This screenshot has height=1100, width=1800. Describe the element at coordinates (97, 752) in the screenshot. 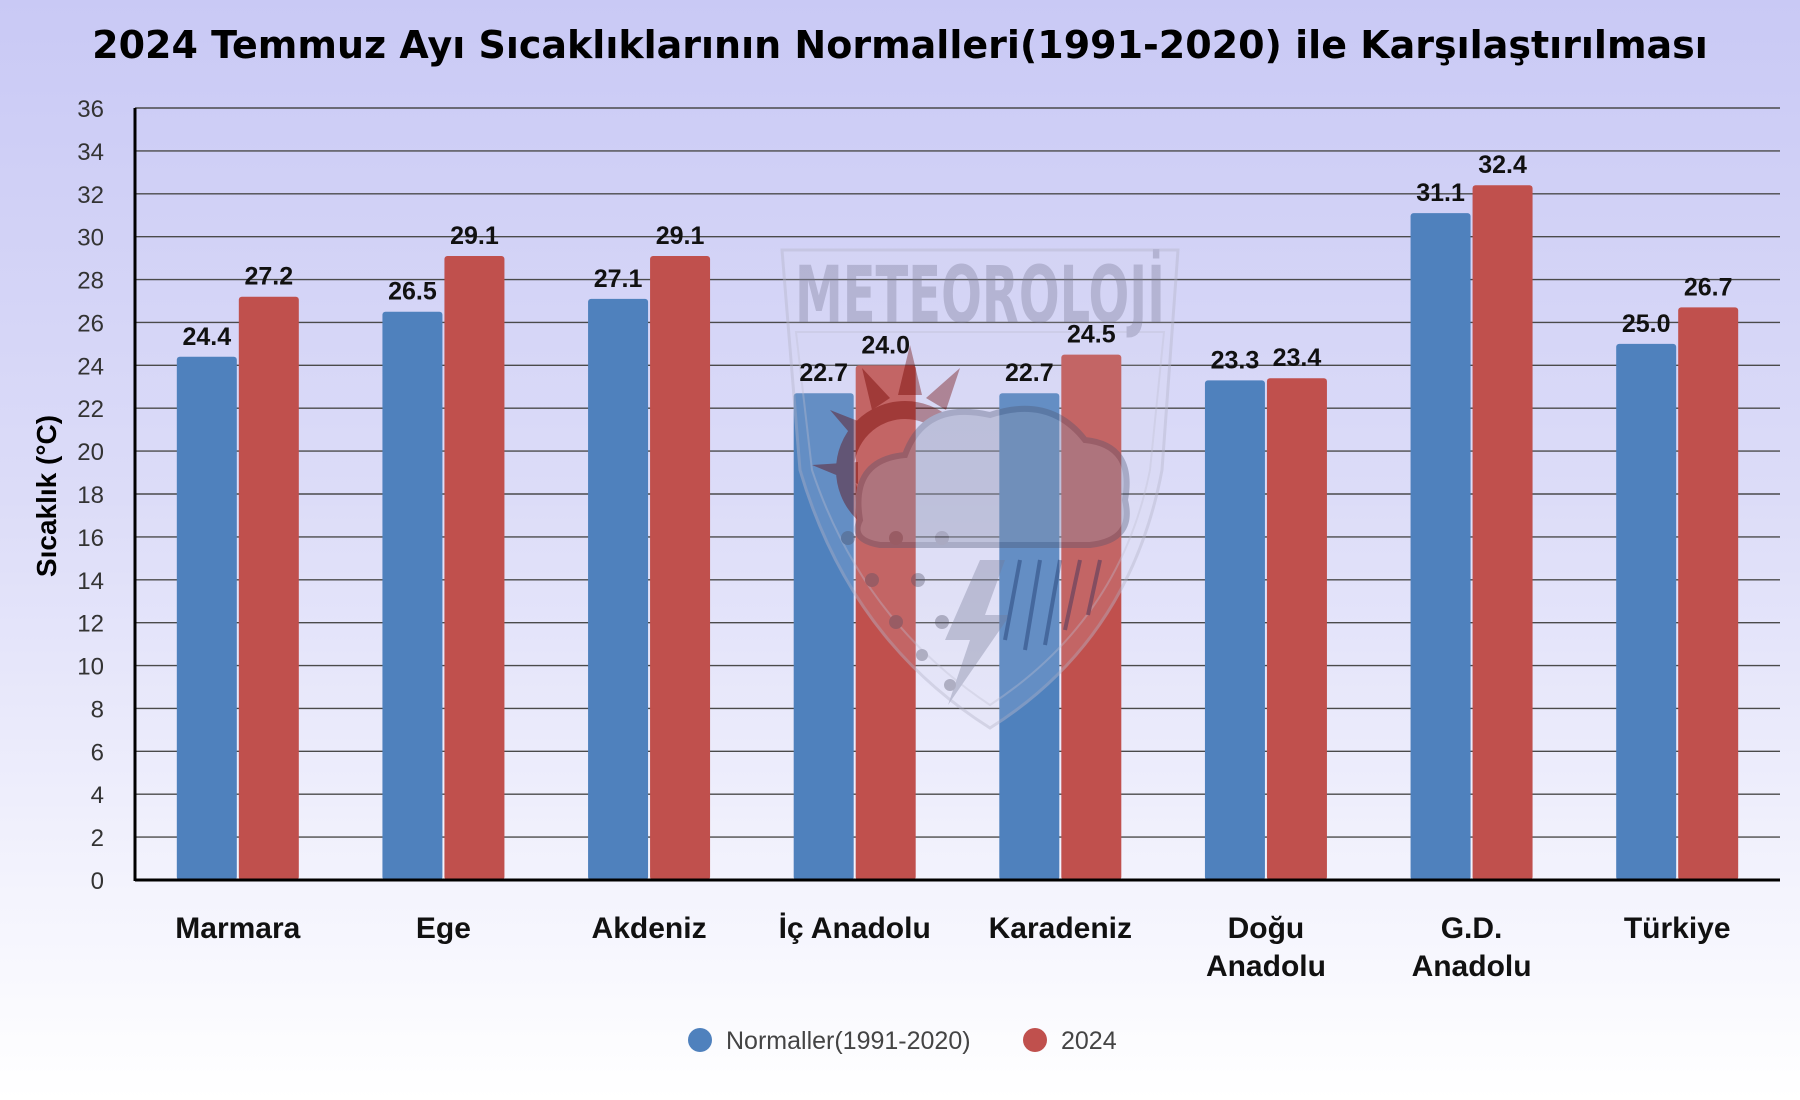

I see `y-tick-label: 6` at that location.